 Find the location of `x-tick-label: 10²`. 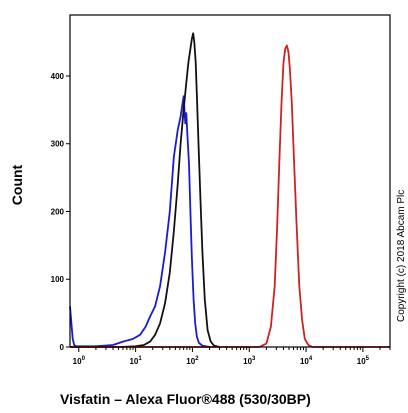

x-tick-label: 10² is located at coordinates (192, 361).